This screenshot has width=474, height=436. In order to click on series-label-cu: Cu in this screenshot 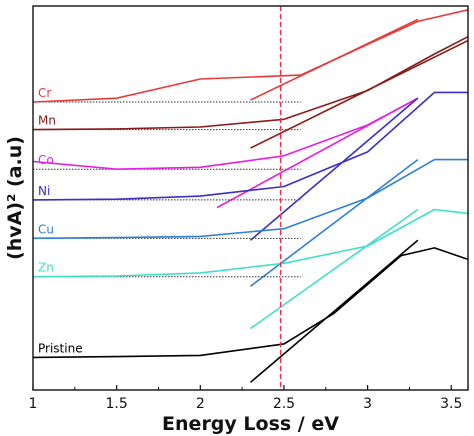, I will do `click(46, 229)`.